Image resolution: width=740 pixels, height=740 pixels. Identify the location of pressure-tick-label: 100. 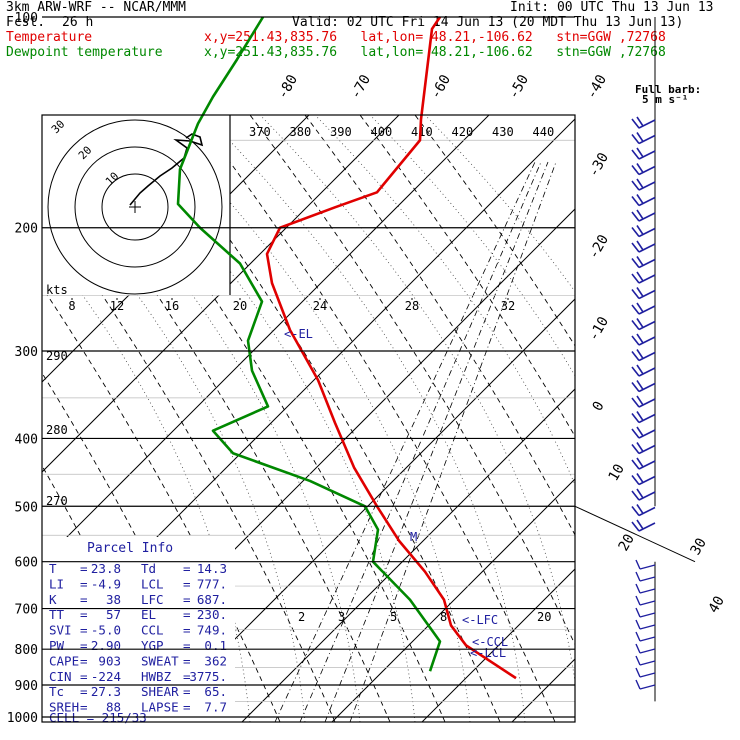
(26, 18).